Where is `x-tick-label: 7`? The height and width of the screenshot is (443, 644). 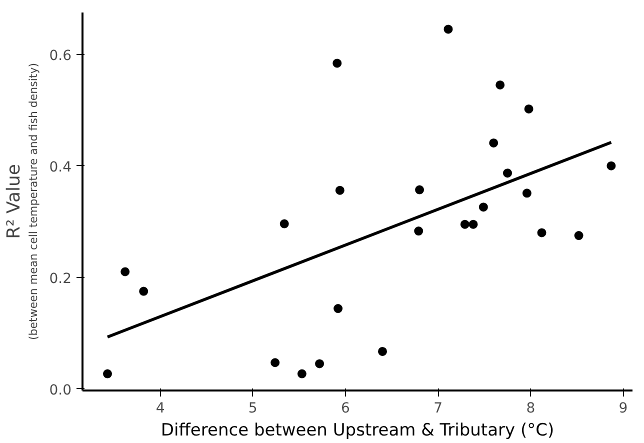 x-tick-label: 7 is located at coordinates (438, 408).